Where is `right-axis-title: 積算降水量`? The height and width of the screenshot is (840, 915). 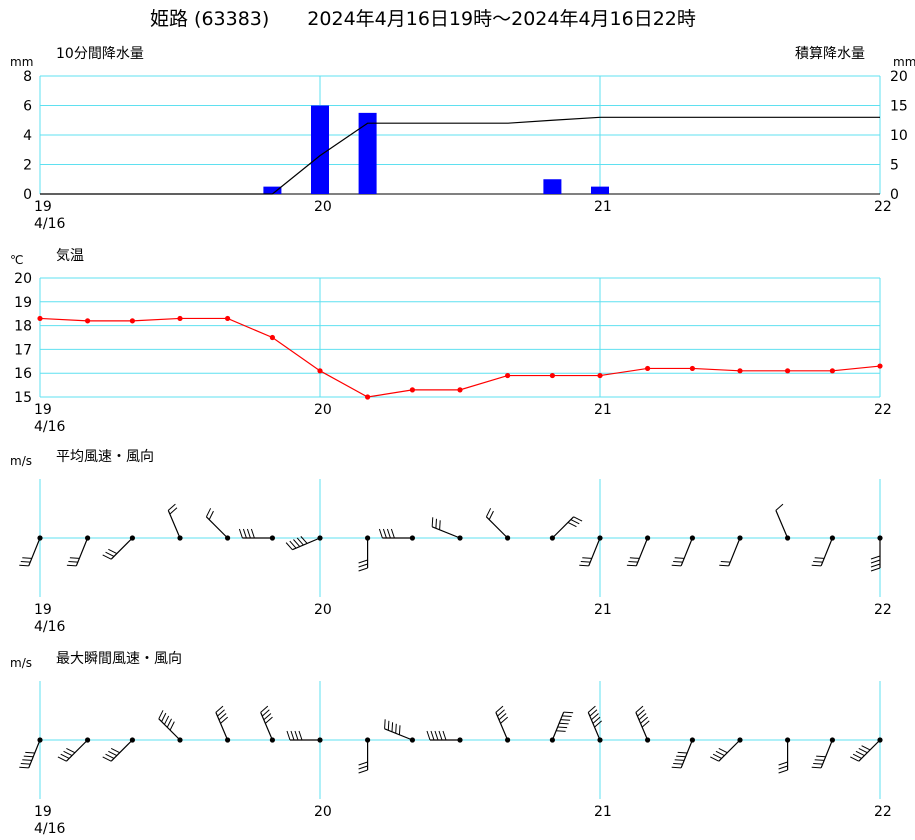 right-axis-title: 積算降水量 is located at coordinates (830, 54).